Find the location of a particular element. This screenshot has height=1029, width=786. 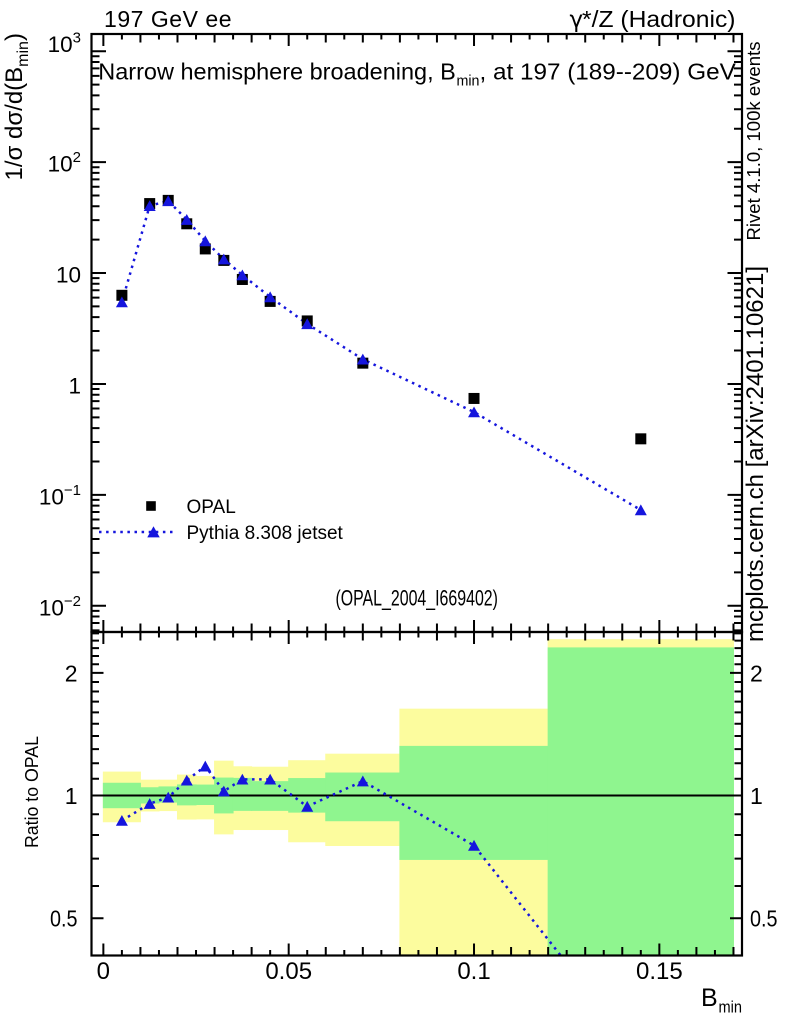

y-tick-label: 10 is located at coordinates (68, 275).